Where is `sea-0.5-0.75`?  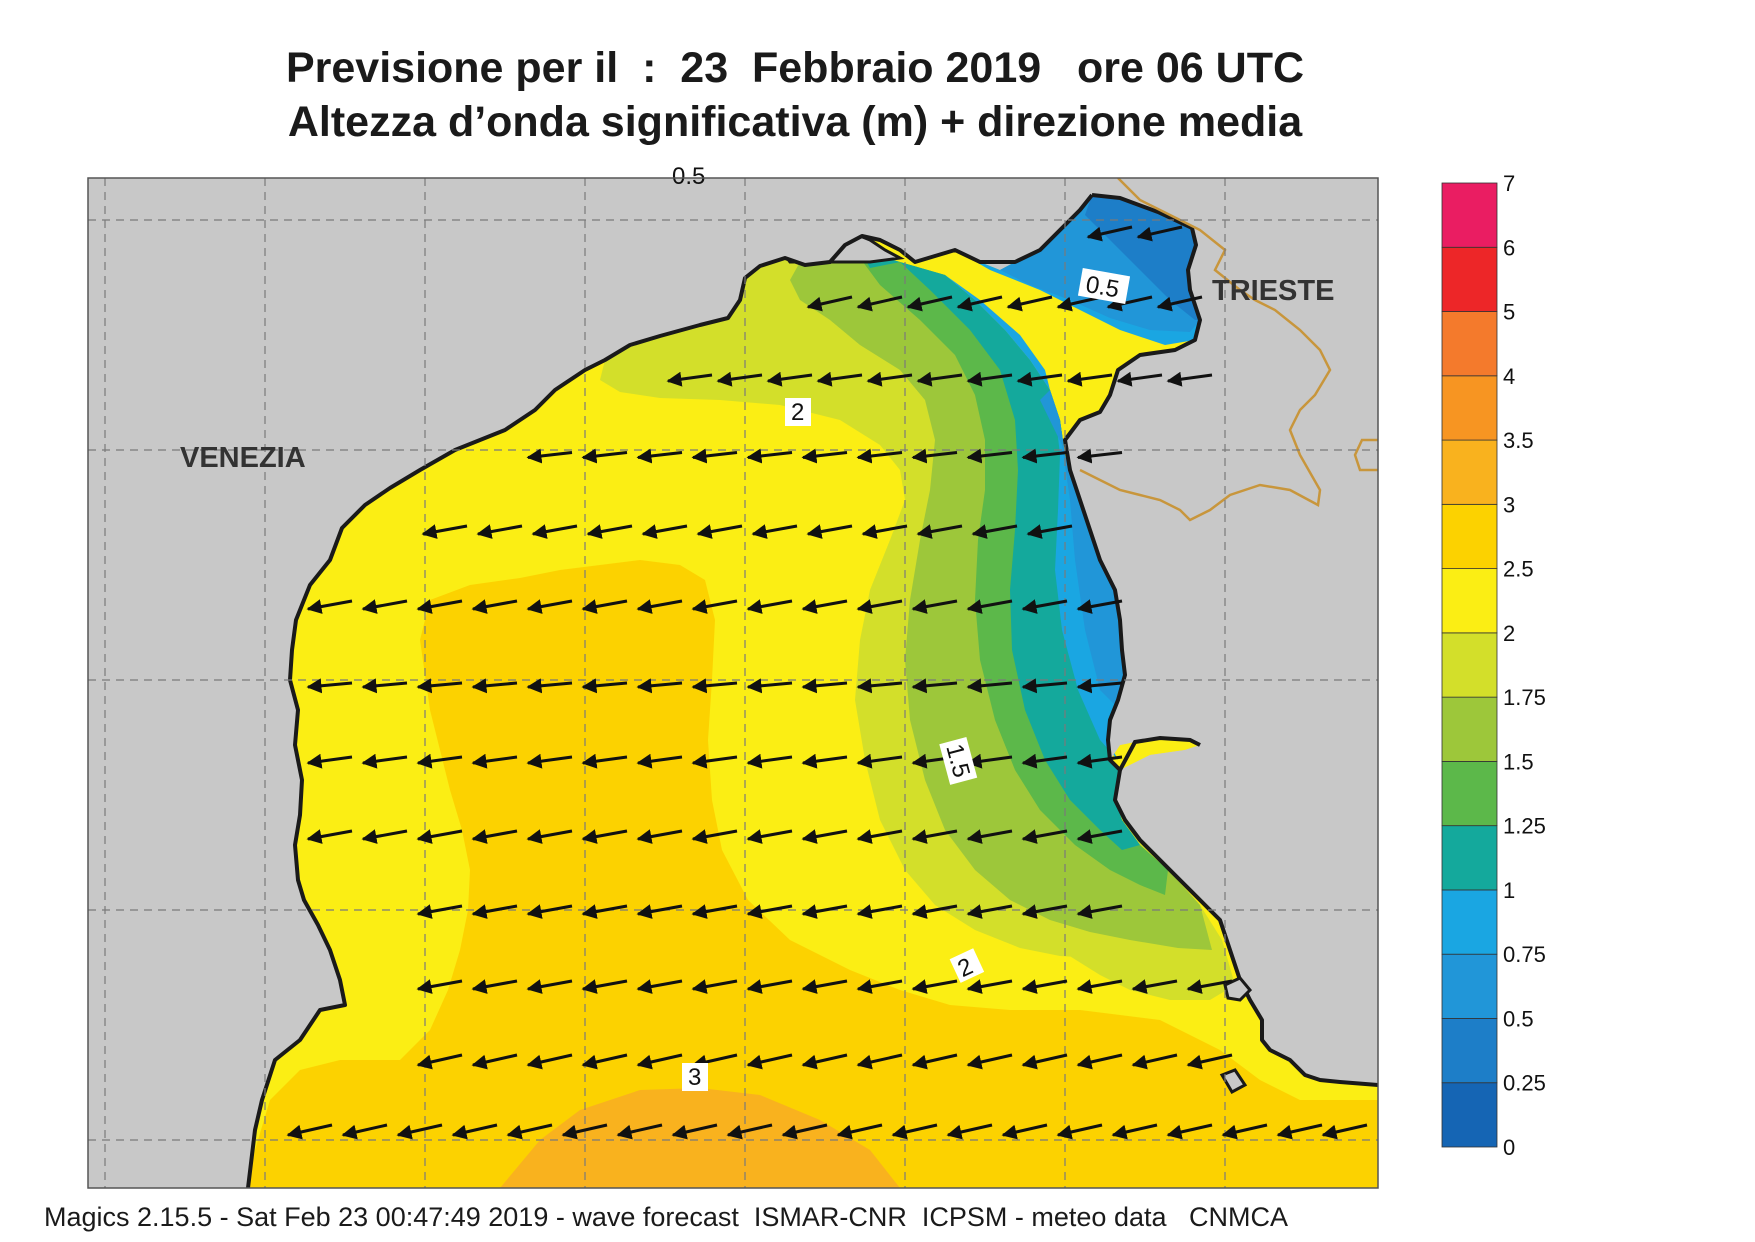
sea-0.5-0.75 is located at coordinates (1100, 450).